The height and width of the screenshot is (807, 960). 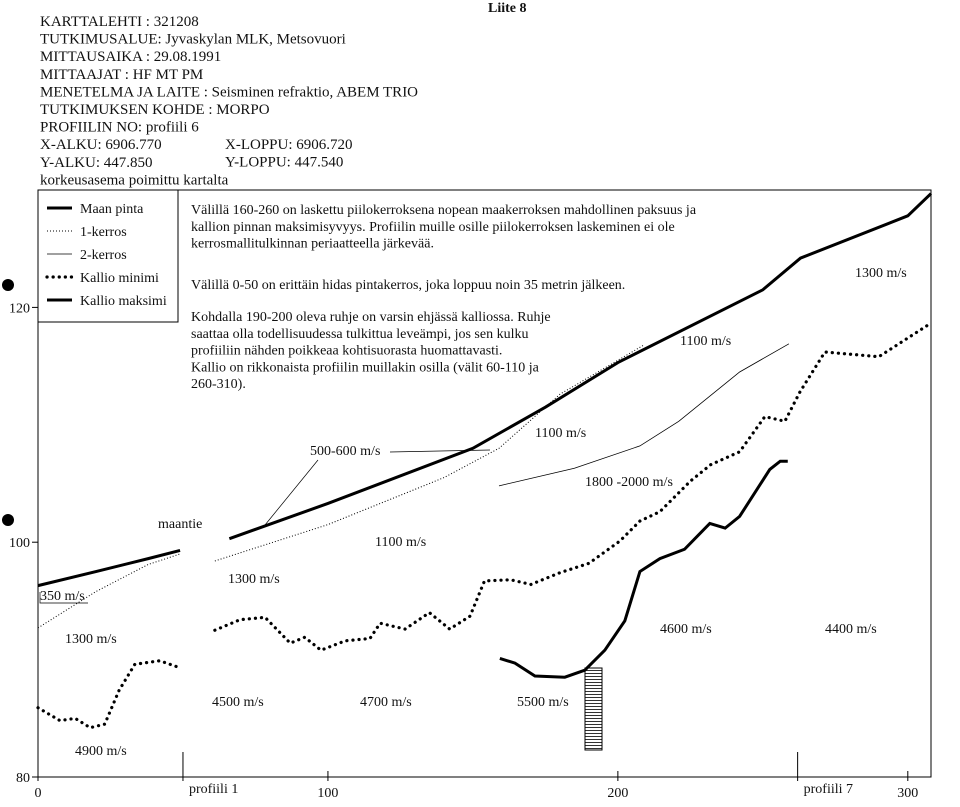 What do you see at coordinates (112, 209) in the screenshot?
I see `legend-label: Maan pinta` at bounding box center [112, 209].